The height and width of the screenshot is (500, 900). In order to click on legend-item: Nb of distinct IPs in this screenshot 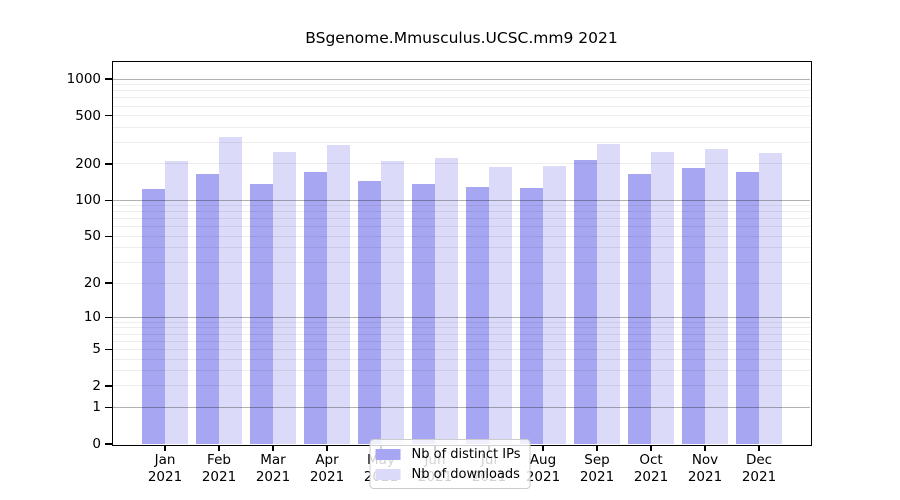, I will do `click(448, 454)`.